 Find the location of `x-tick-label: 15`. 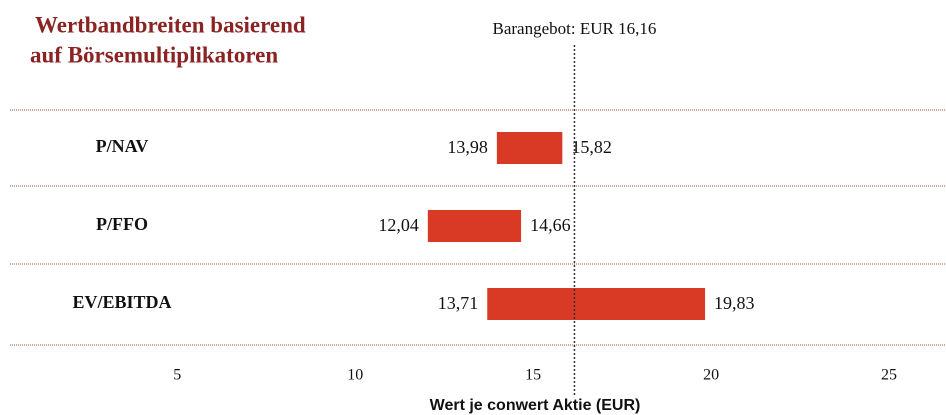

x-tick-label: 15 is located at coordinates (533, 375).